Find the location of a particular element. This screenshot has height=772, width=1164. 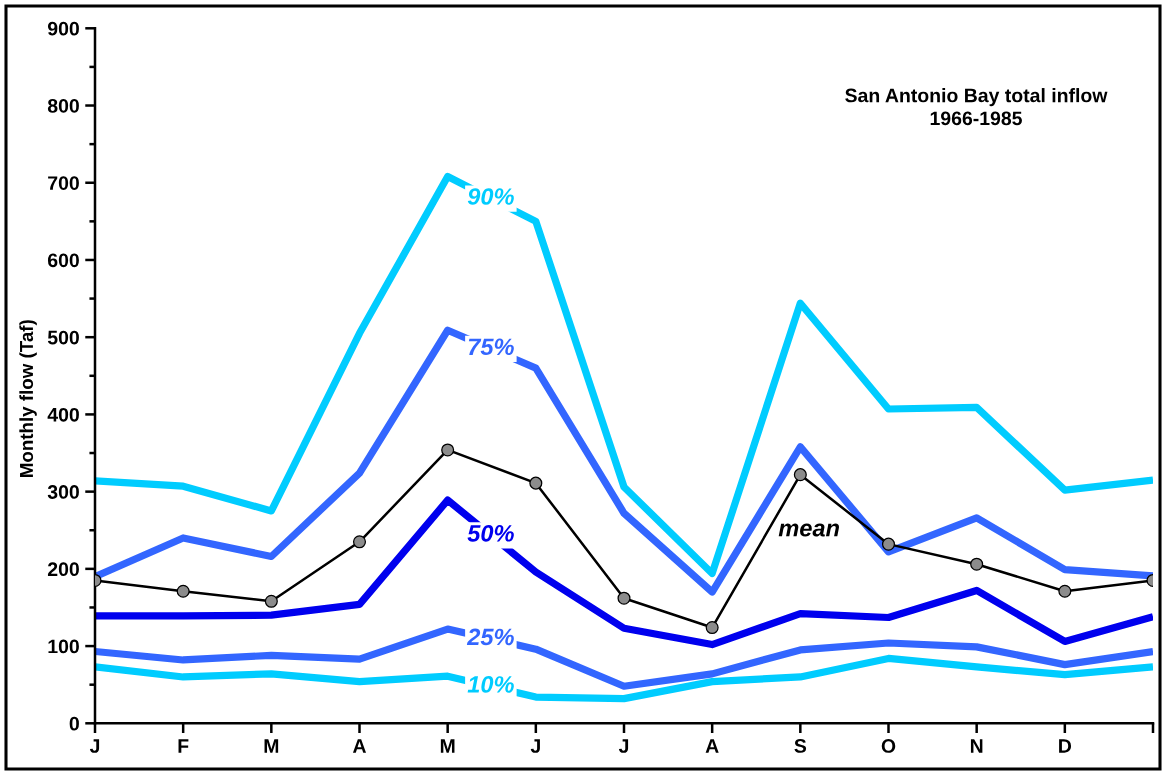

series-label: 90% is located at coordinates (490, 196).